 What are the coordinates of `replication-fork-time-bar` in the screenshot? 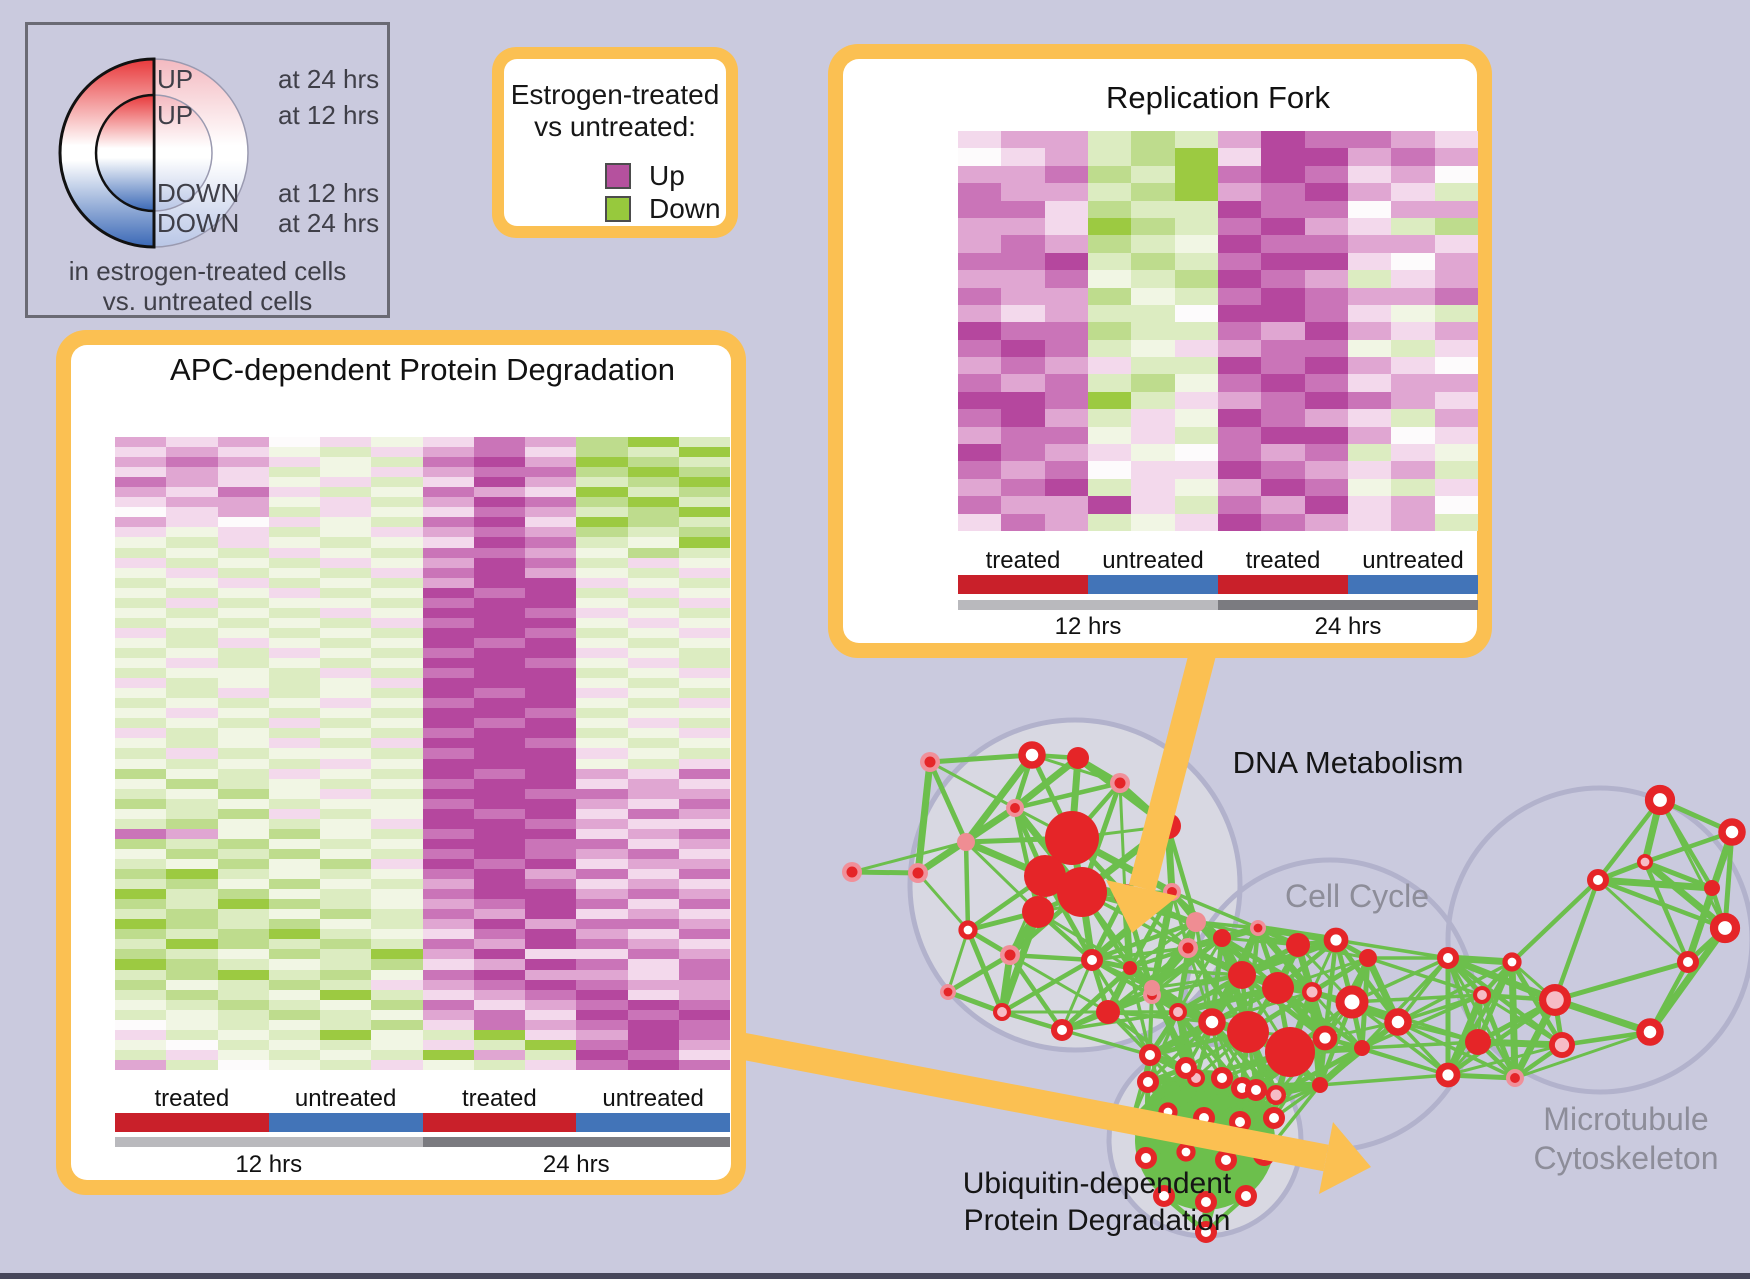 It's located at (1218, 605).